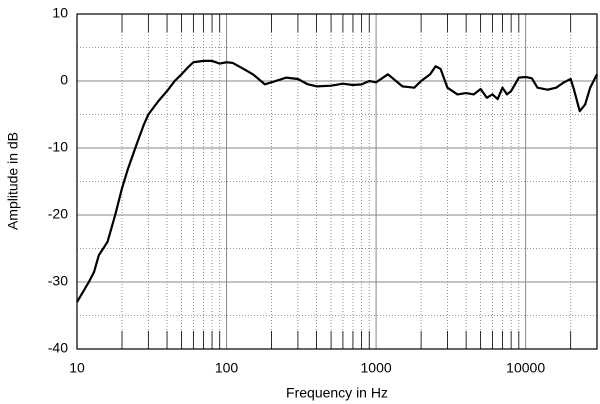 This screenshot has height=404, width=600. Describe the element at coordinates (60, 13) in the screenshot. I see `y-tick-label: 10` at that location.